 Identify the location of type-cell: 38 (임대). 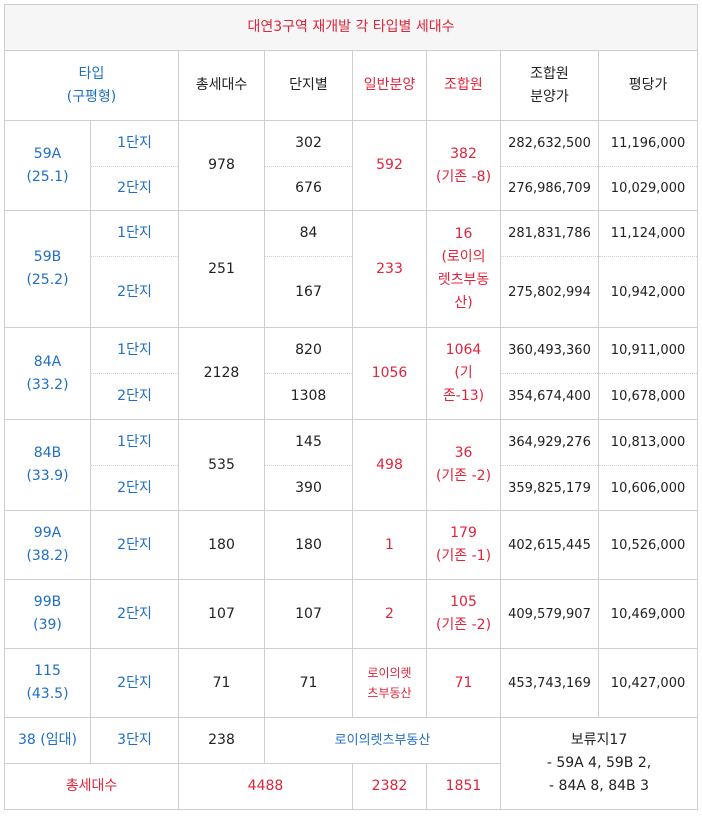
(47, 740).